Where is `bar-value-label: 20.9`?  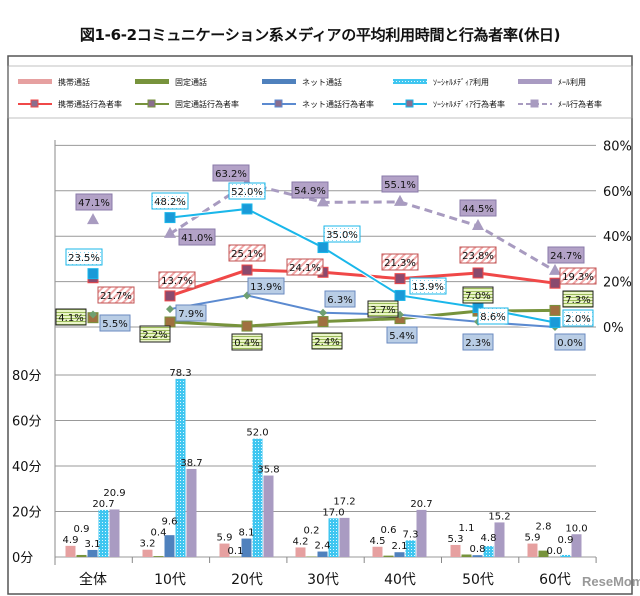 bar-value-label: 20.9 is located at coordinates (114, 493).